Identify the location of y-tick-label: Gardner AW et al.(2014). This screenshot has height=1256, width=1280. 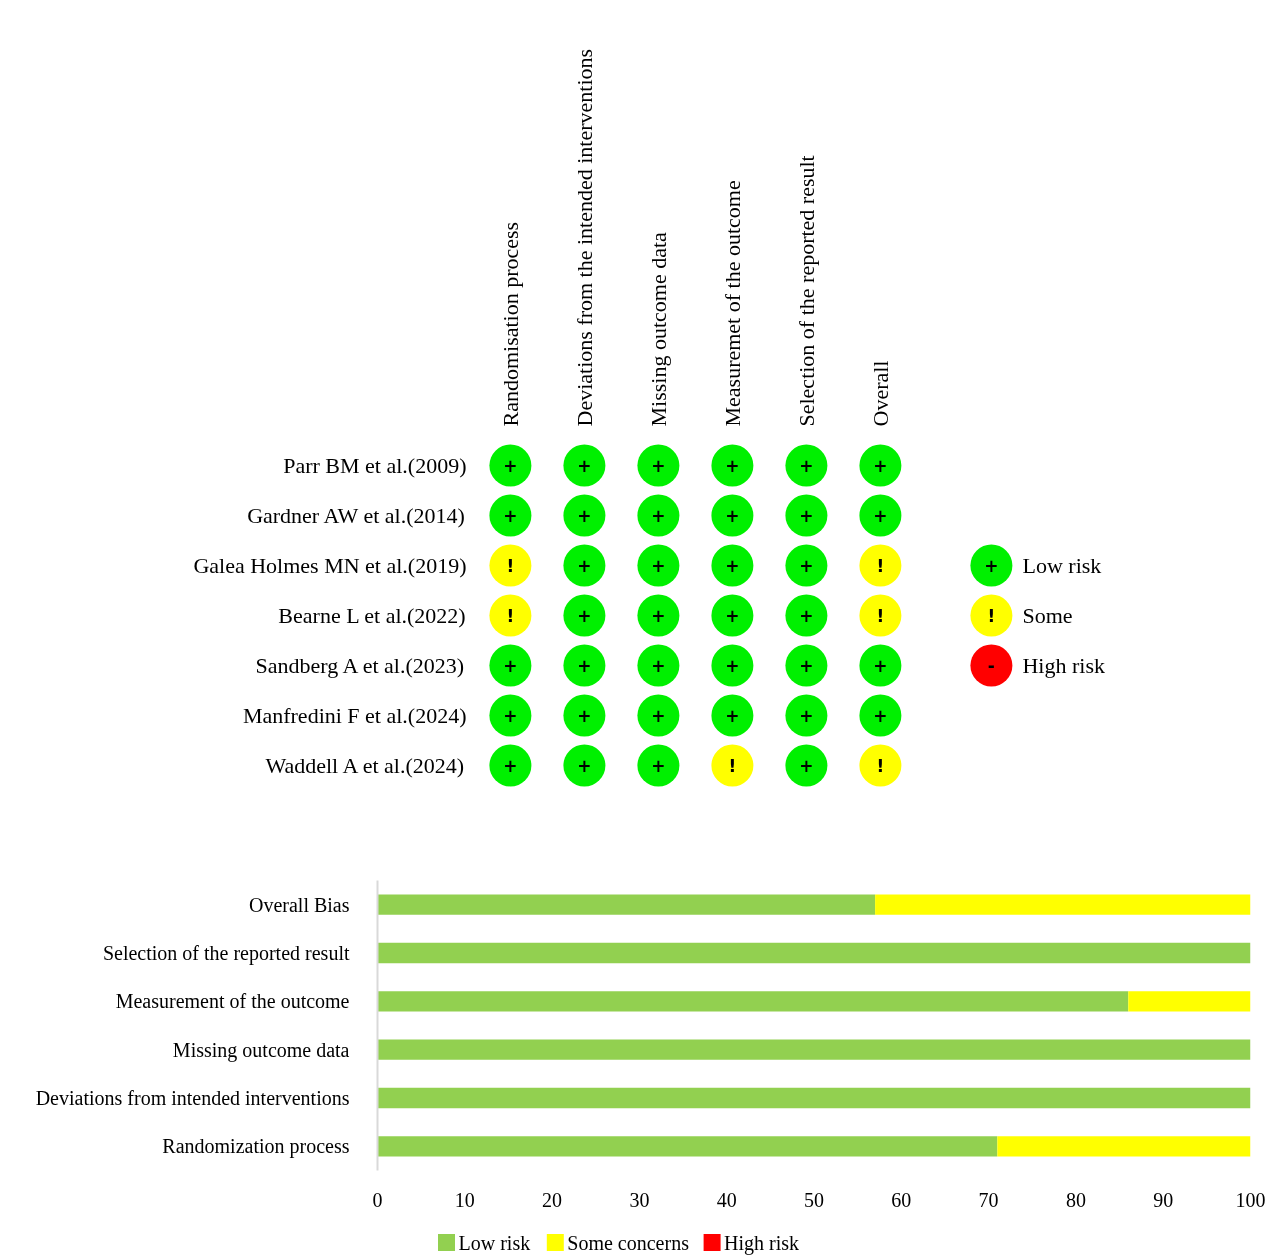
(356, 515).